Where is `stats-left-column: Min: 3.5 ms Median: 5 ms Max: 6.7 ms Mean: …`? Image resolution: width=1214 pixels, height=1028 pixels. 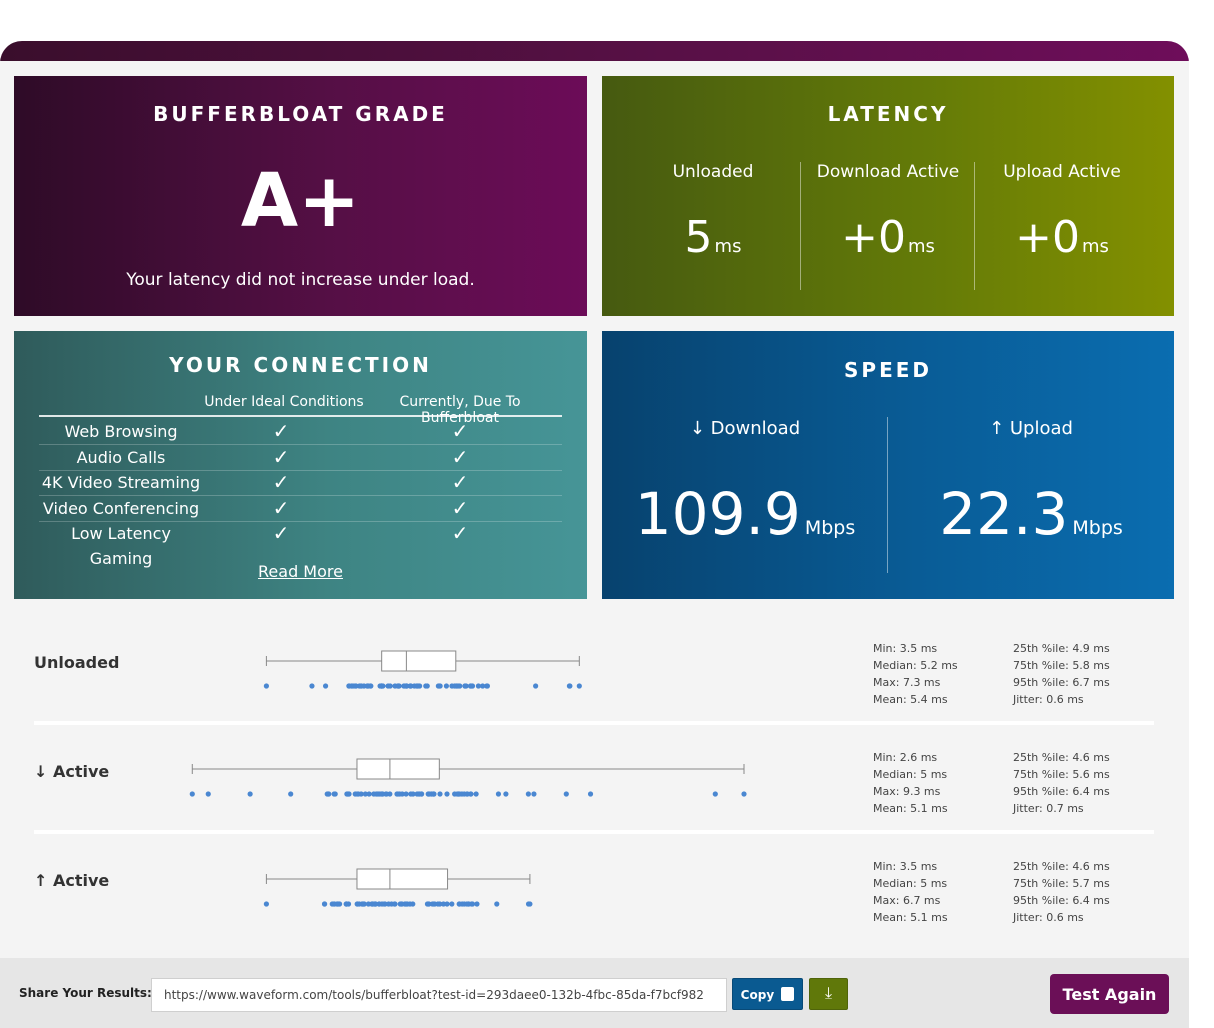 stats-left-column: Min: 3.5 ms Median: 5 ms Max: 6.7 ms Mean: … is located at coordinates (910, 892).